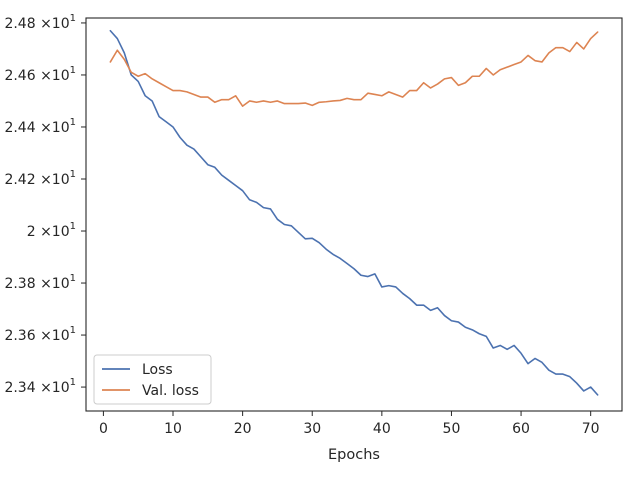 The width and height of the screenshot is (640, 480). I want to click on x-axis-ticks: 0 10 20 30 40 50 60 70, so click(349, 424).